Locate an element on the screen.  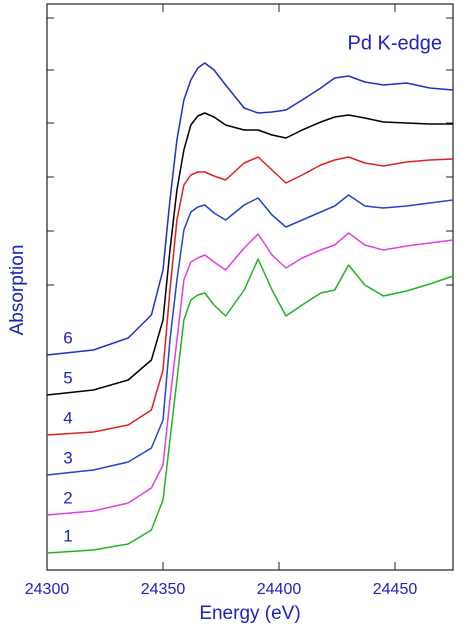
series-label: 2 is located at coordinates (67, 497).